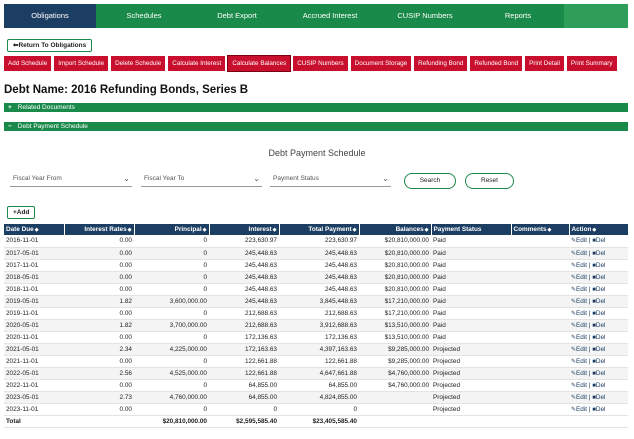 The image size is (634, 439). What do you see at coordinates (46, 107) in the screenshot?
I see `section-label: Related Documents` at bounding box center [46, 107].